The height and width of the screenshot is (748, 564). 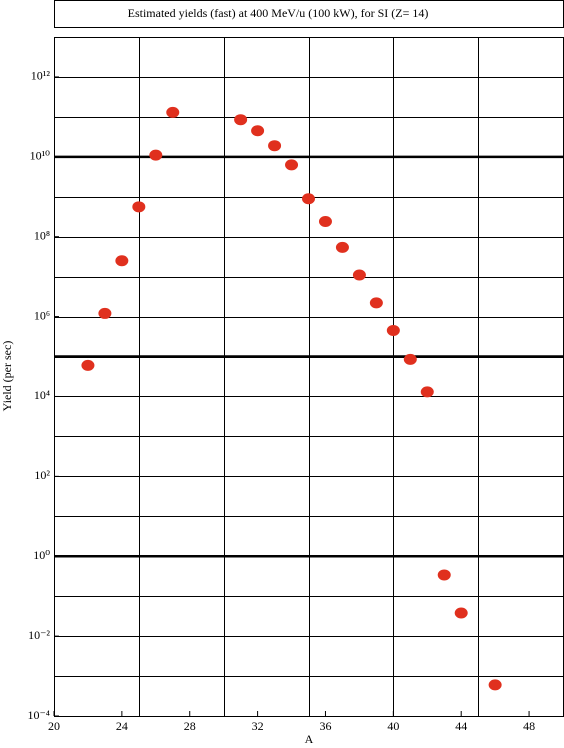 What do you see at coordinates (325, 726) in the screenshot?
I see `x-tick-label: 36` at bounding box center [325, 726].